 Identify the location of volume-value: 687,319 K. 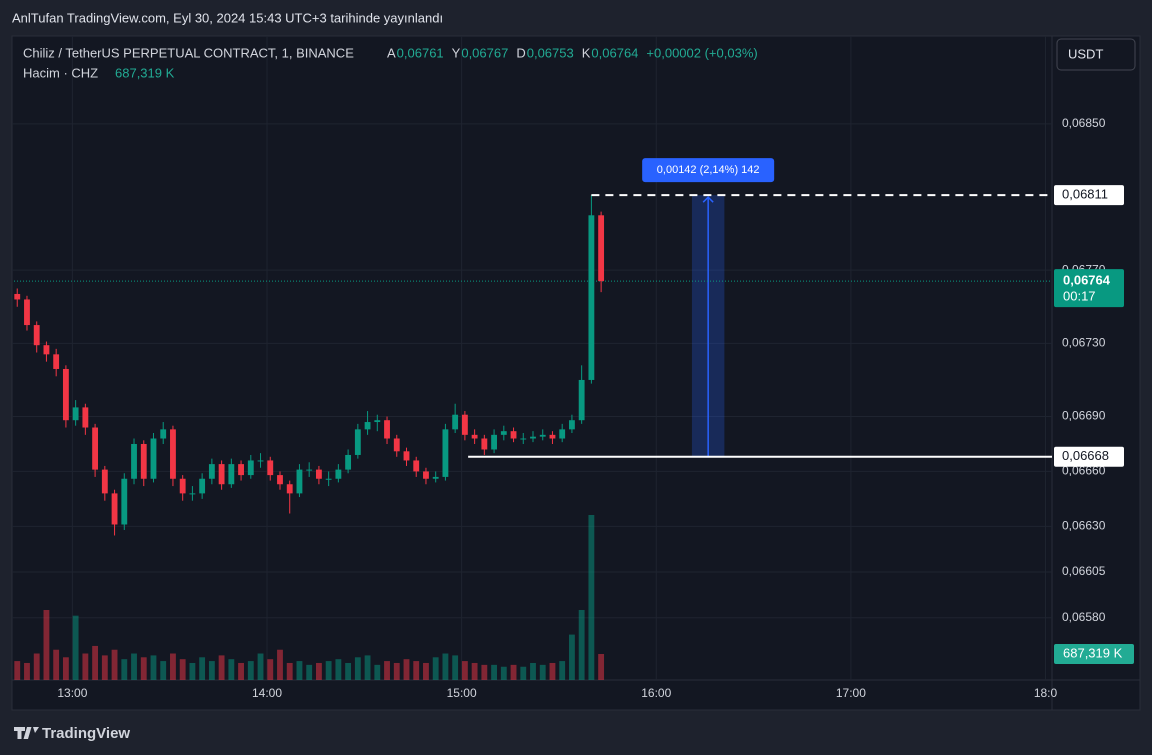
(145, 72).